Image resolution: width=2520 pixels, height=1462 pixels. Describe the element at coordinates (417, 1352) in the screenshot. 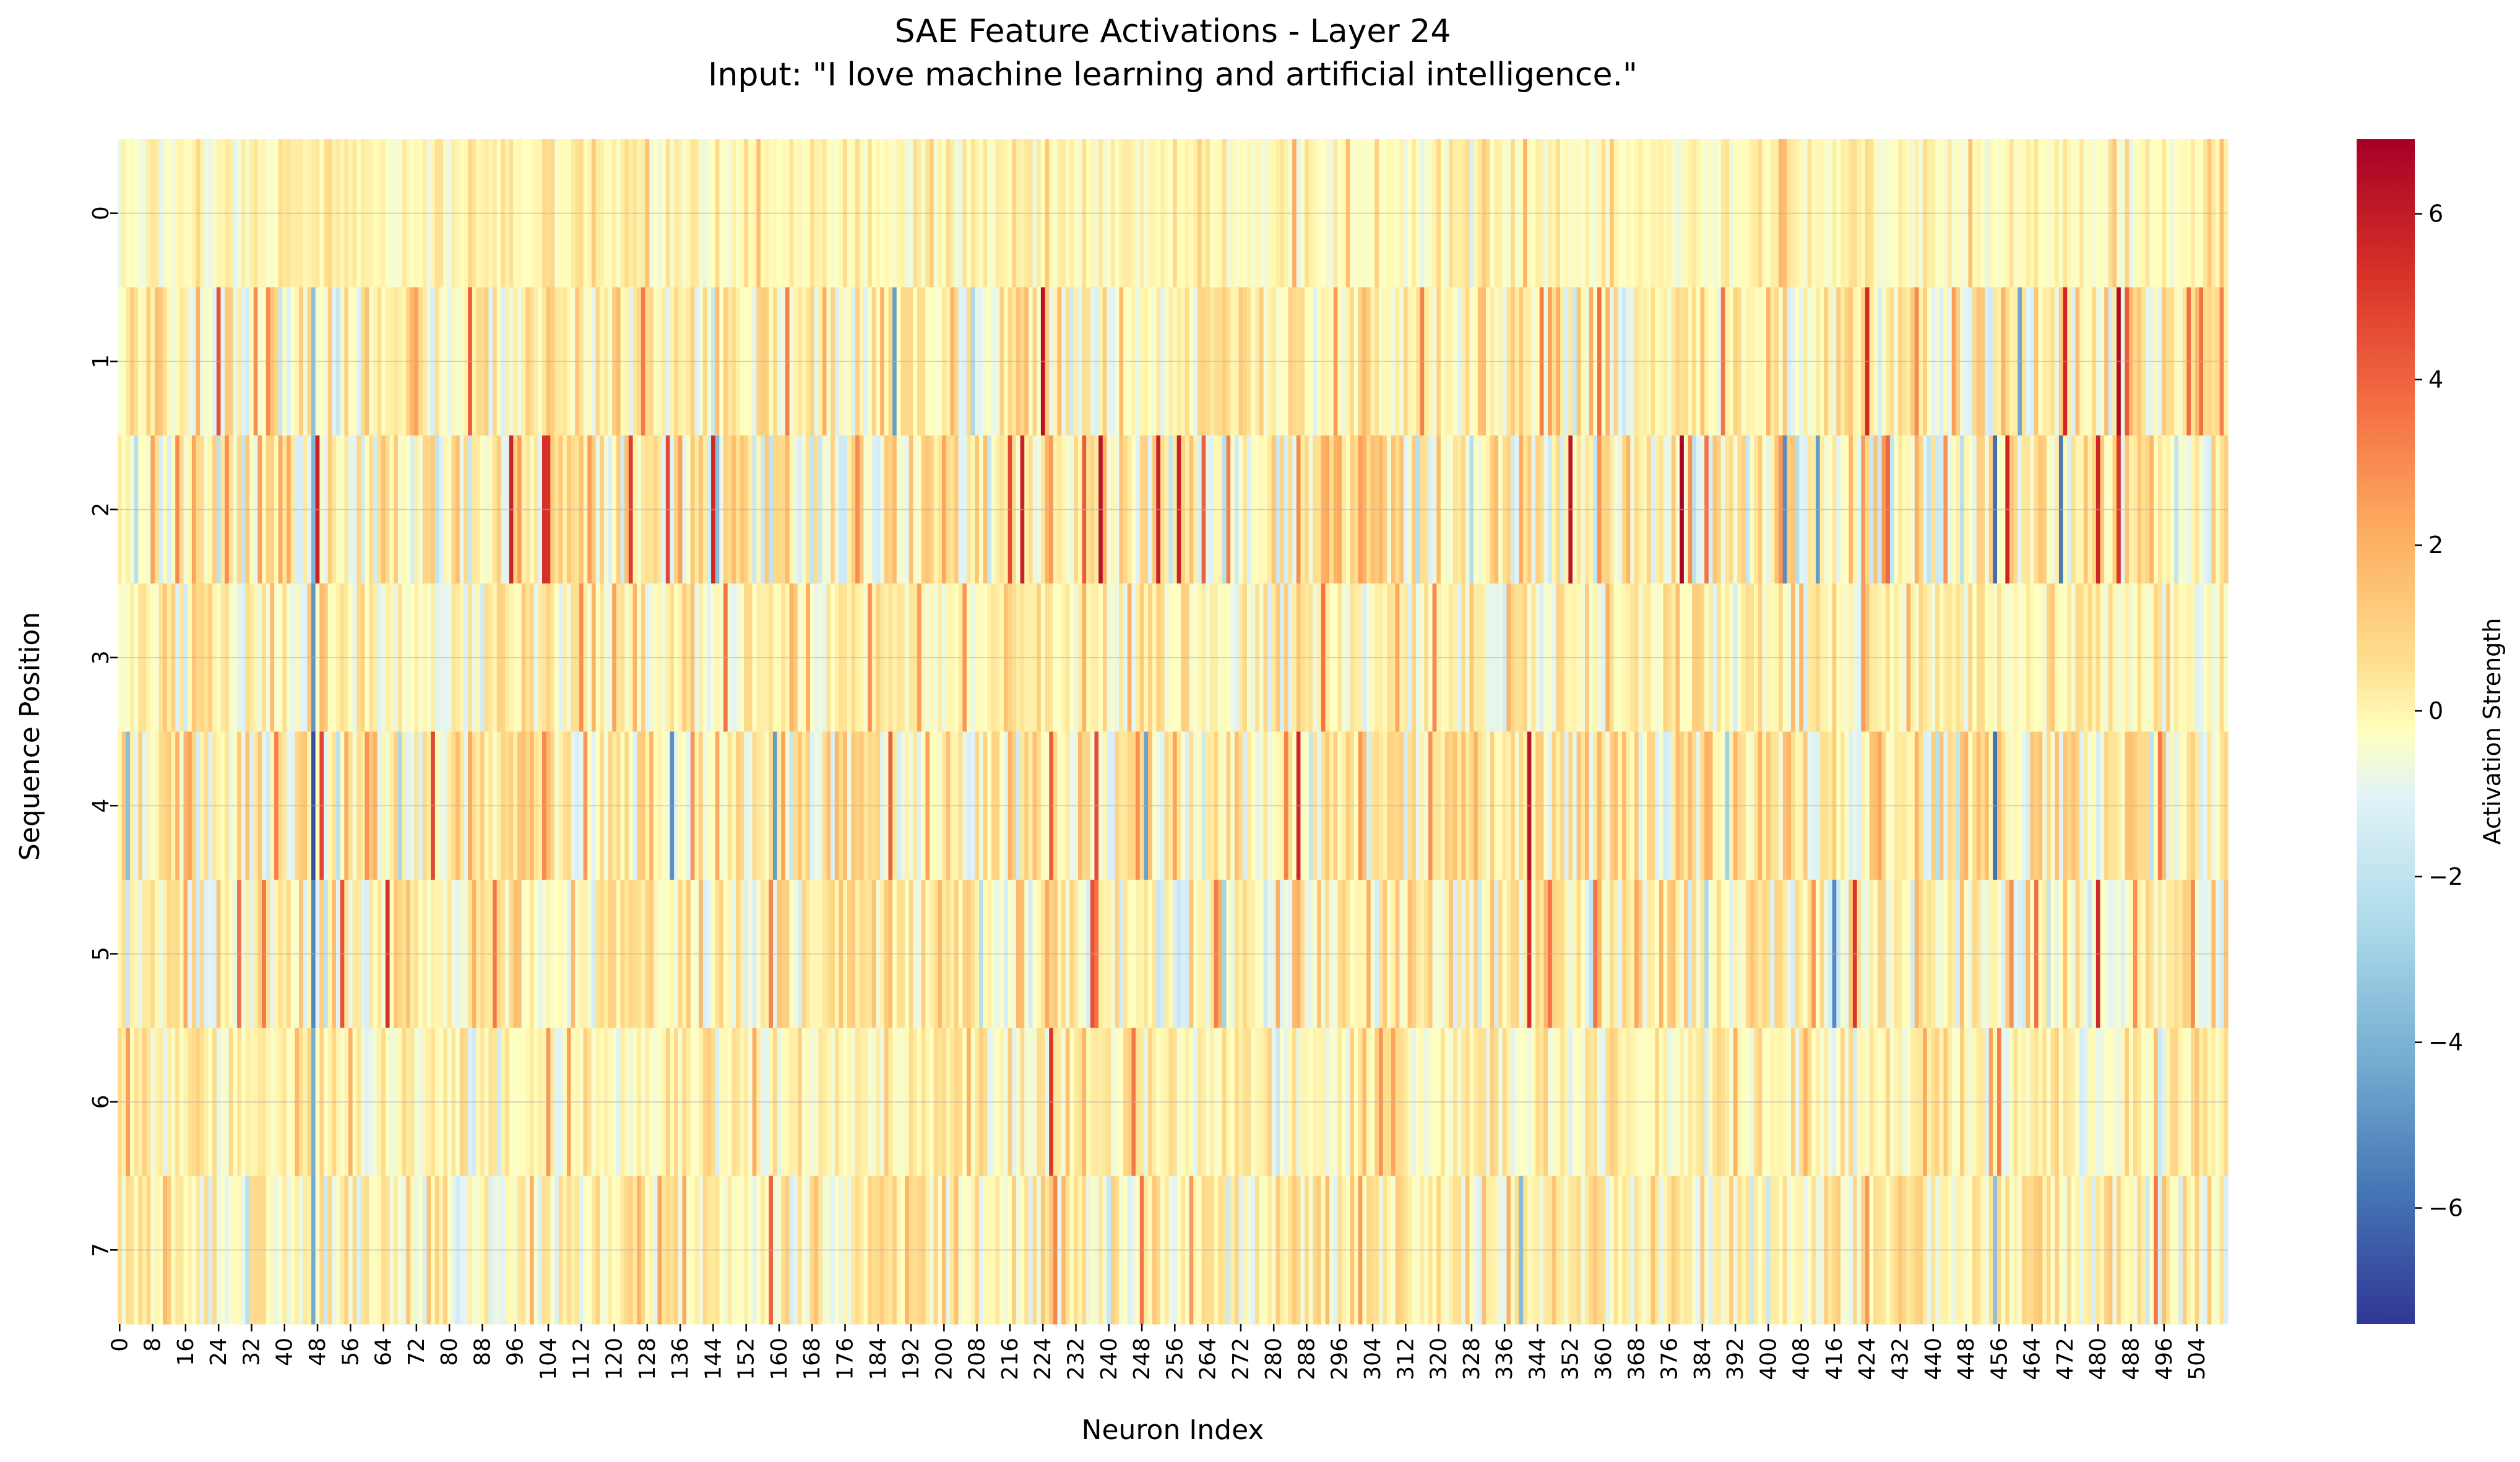

I see `x-tick-label: 72` at that location.